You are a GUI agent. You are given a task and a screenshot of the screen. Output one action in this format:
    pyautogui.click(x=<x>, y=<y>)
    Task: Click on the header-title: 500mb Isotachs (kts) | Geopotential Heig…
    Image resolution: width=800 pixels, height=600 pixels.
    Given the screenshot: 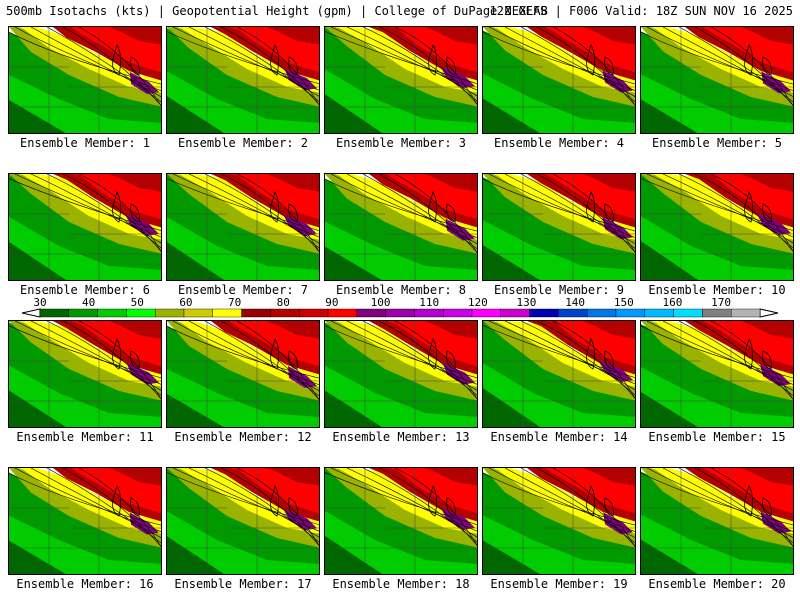 What is the action you would take?
    pyautogui.click(x=277, y=11)
    